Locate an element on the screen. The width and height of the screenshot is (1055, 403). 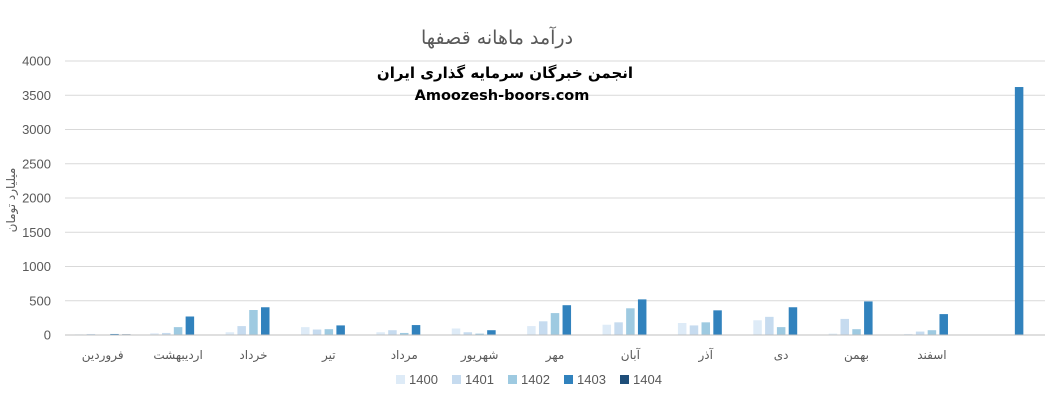
x-tick-label: دی is located at coordinates (781, 355).